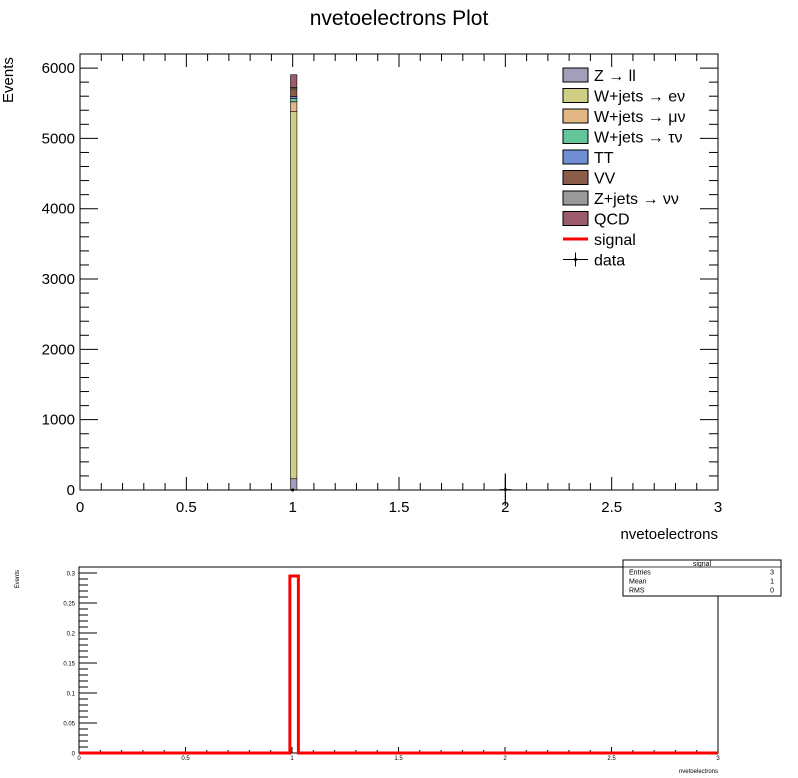 This screenshot has width=798, height=778. Describe the element at coordinates (637, 591) in the screenshot. I see `stats-label-rms: RMS` at that location.